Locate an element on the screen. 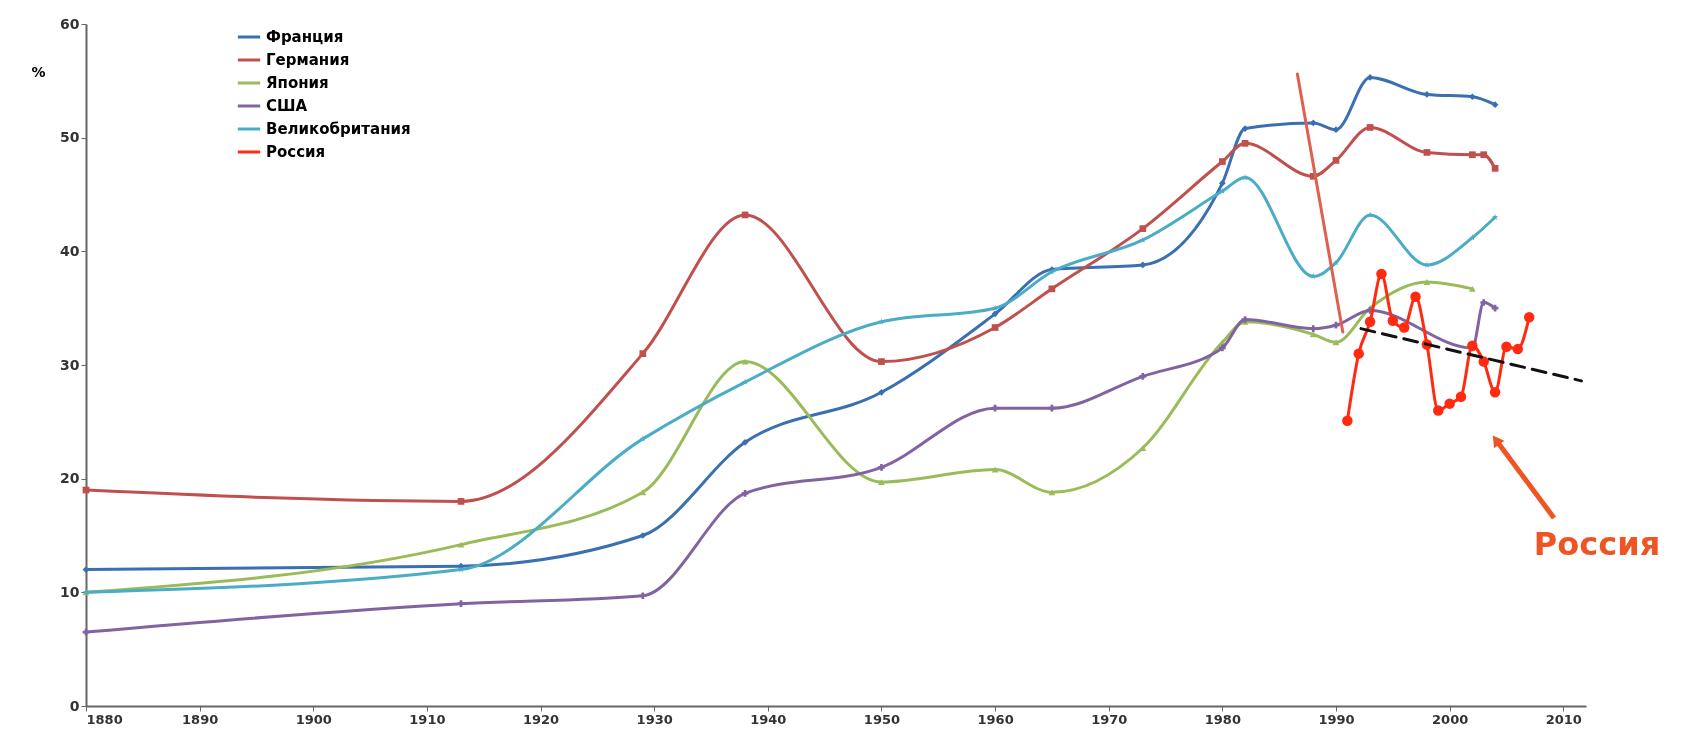 This screenshot has width=1692, height=755. legend-label: Франция is located at coordinates (305, 37).